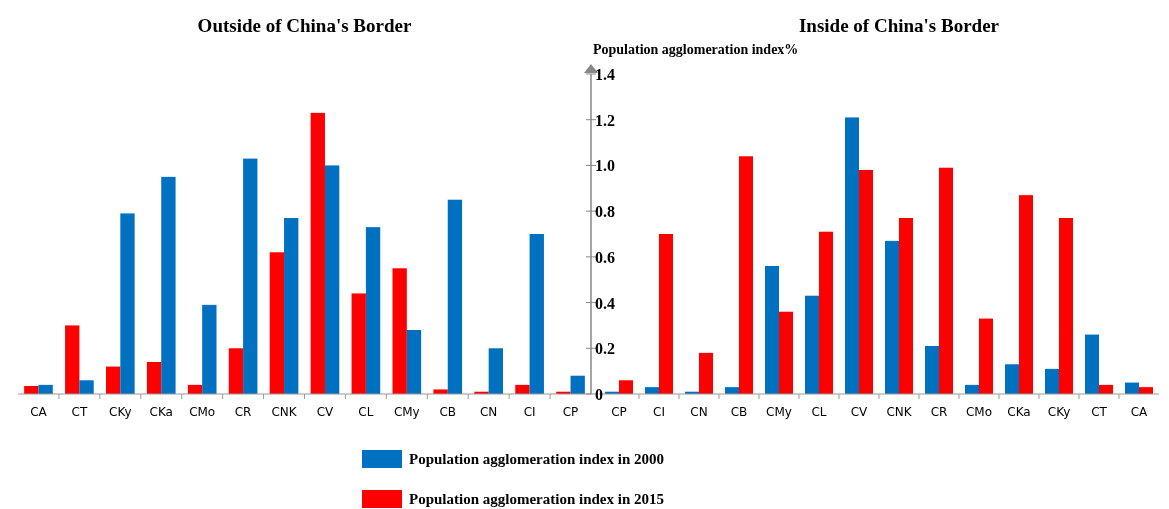 The height and width of the screenshot is (509, 1169). Describe the element at coordinates (605, 303) in the screenshot. I see `y-tick-label: 0.4` at that location.